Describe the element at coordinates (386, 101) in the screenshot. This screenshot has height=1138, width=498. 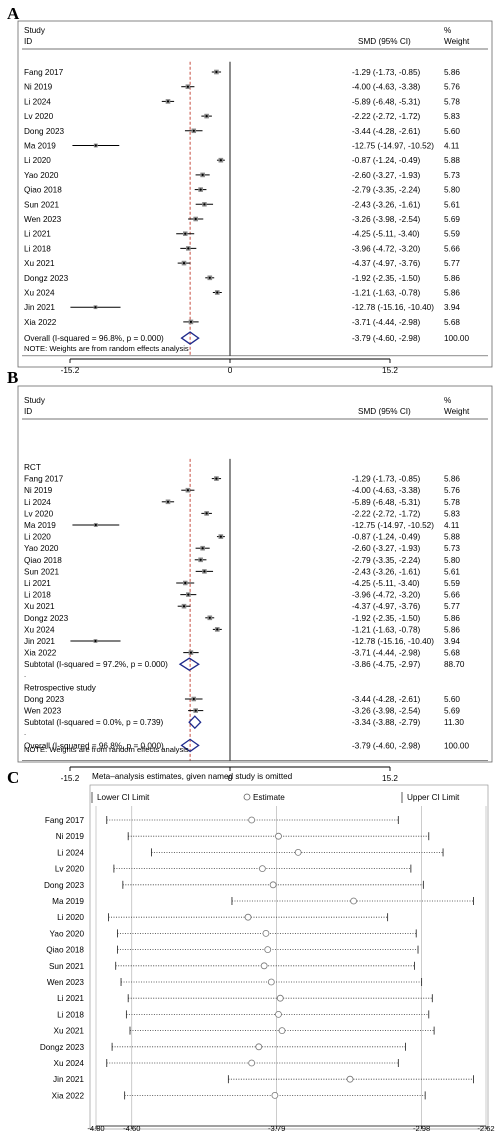
I see `ci-value: -5.89 (-6.48, -5.31)` at that location.